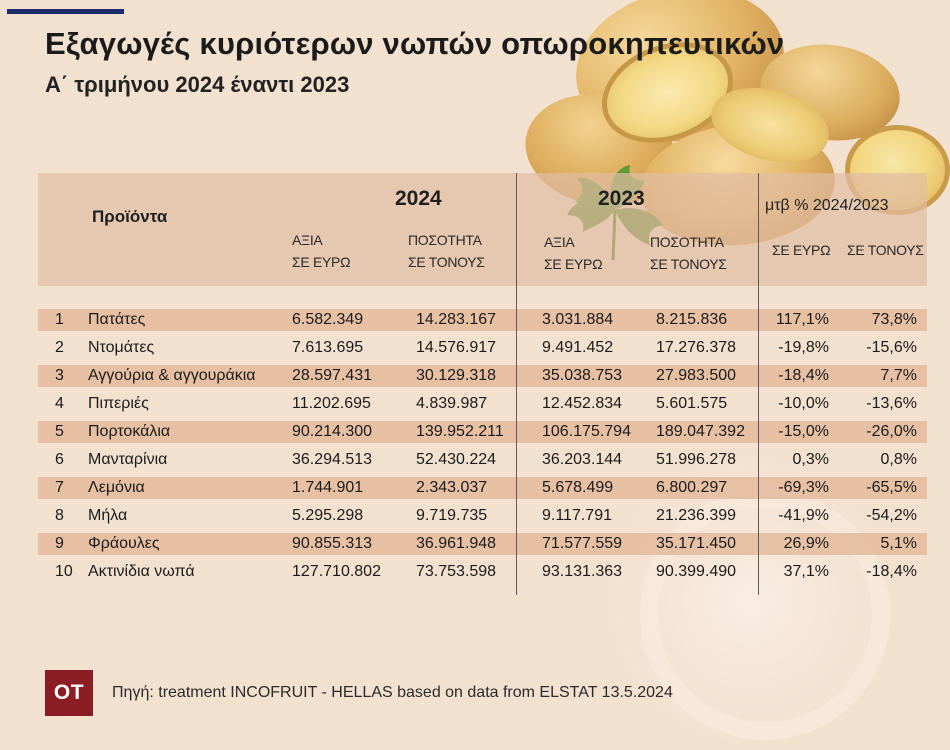  I want to click on row-number: 3, so click(59, 375).